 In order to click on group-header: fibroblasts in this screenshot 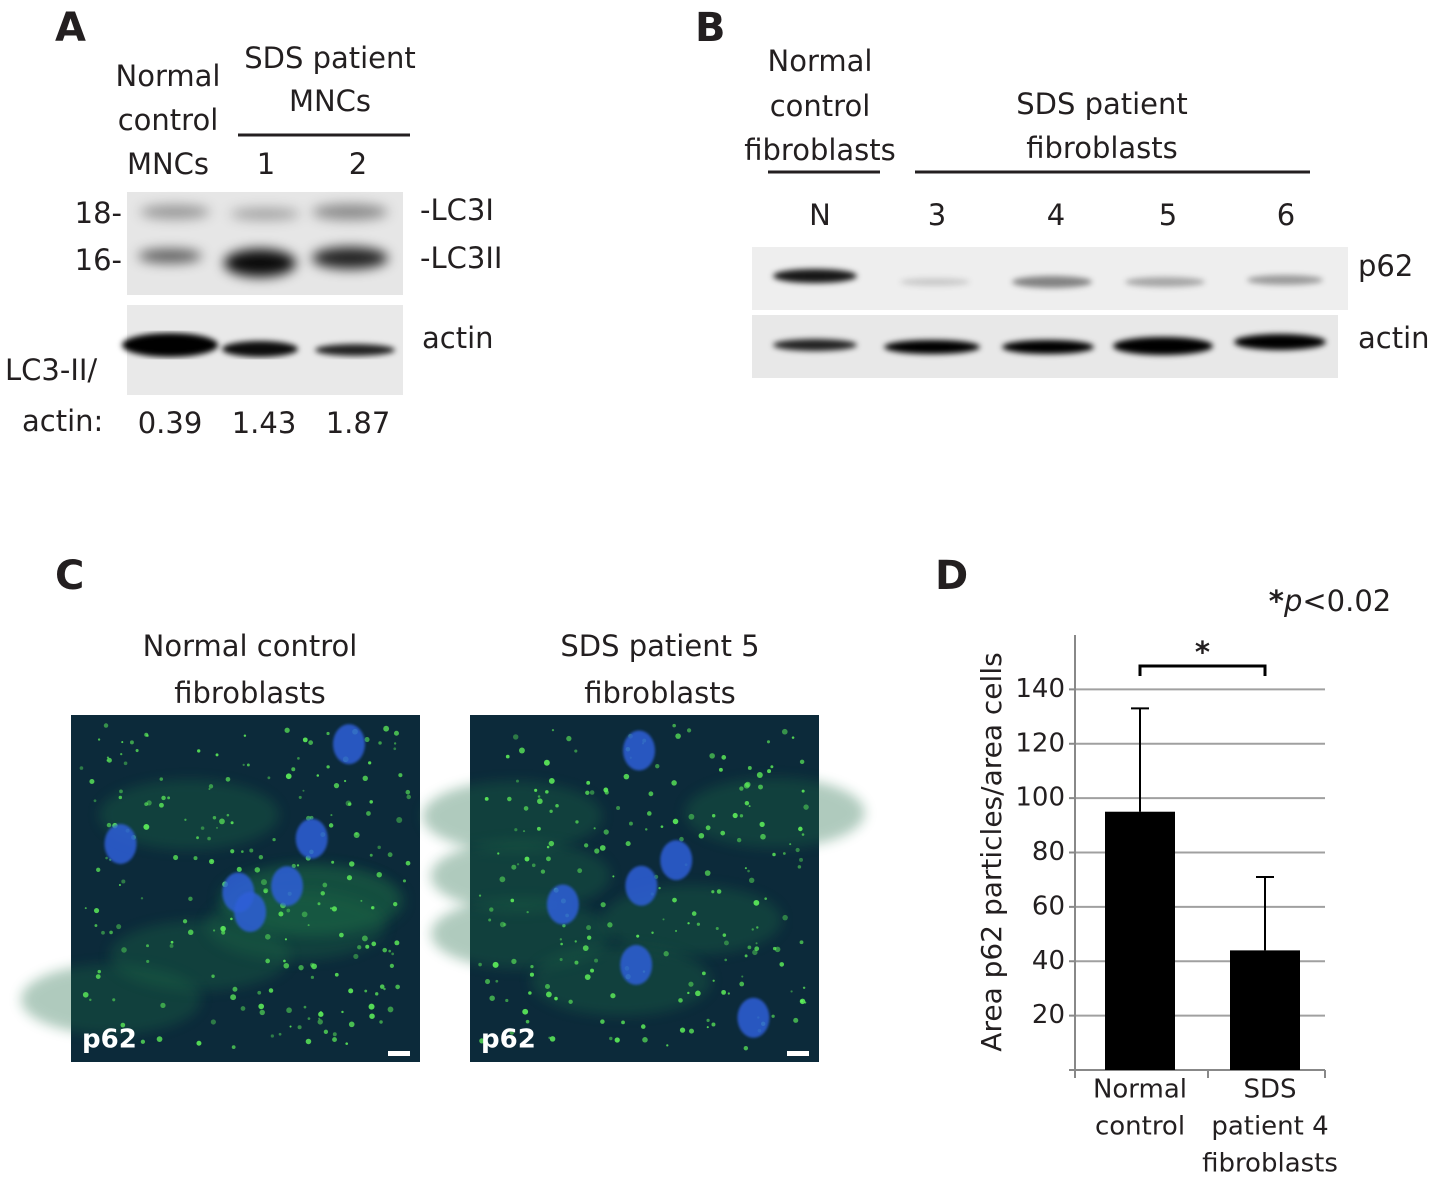, I will do `click(1102, 148)`.